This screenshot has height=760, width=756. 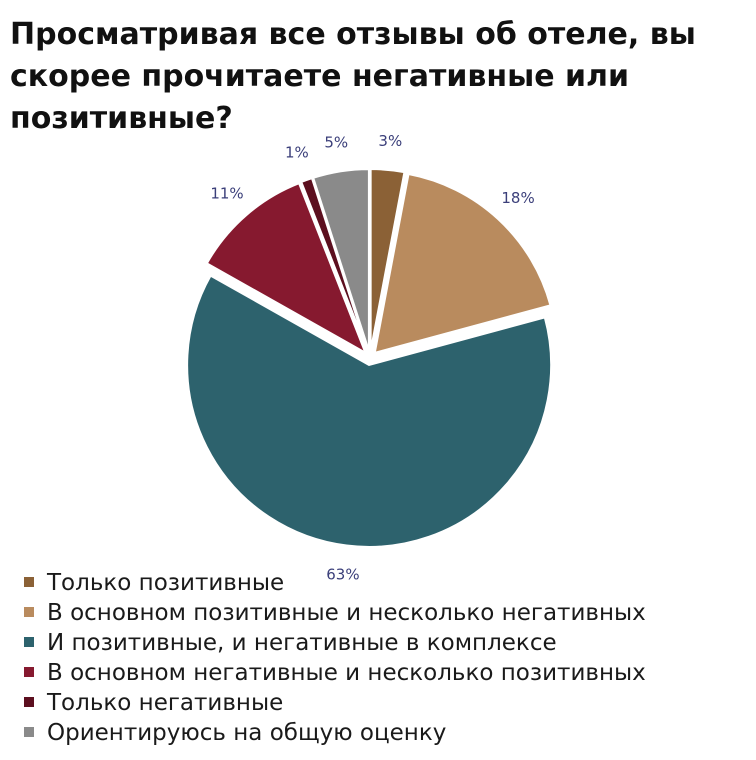 I want to click on chart-title-line: скорее прочитаете негативные или, so click(x=319, y=76).